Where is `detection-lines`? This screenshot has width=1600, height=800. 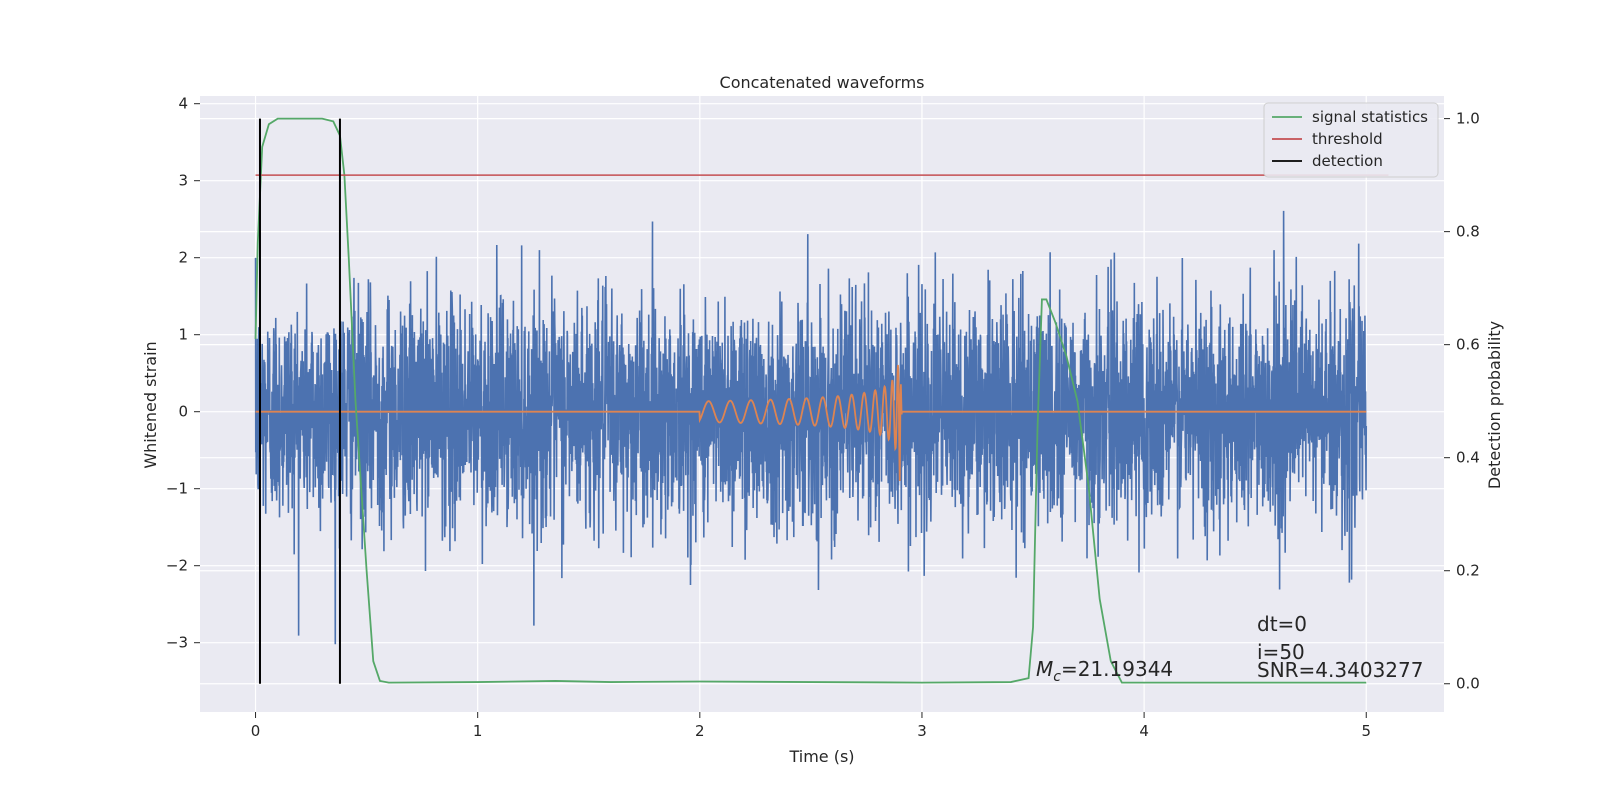
detection-lines is located at coordinates (299, 401).